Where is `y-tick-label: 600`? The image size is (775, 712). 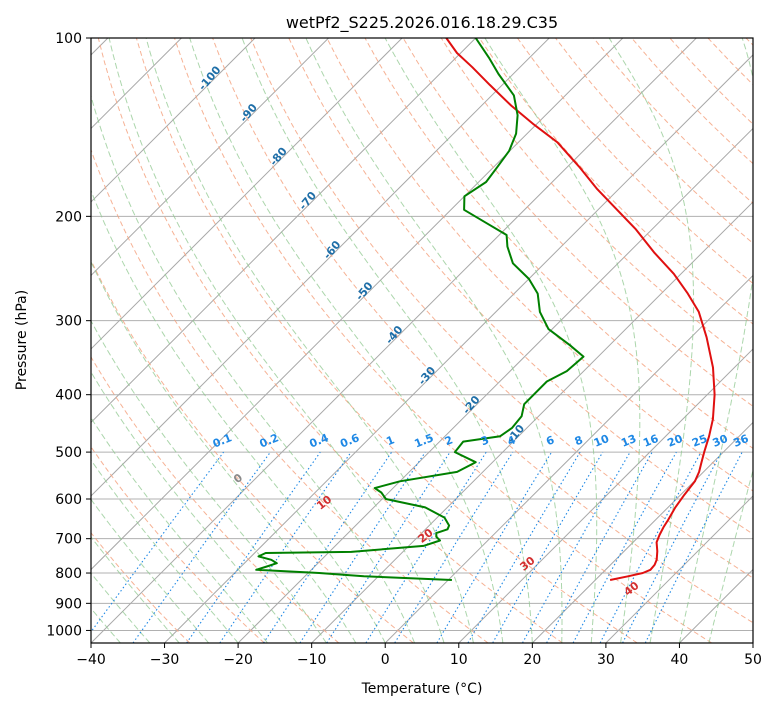
y-tick-label: 600 is located at coordinates (68, 500).